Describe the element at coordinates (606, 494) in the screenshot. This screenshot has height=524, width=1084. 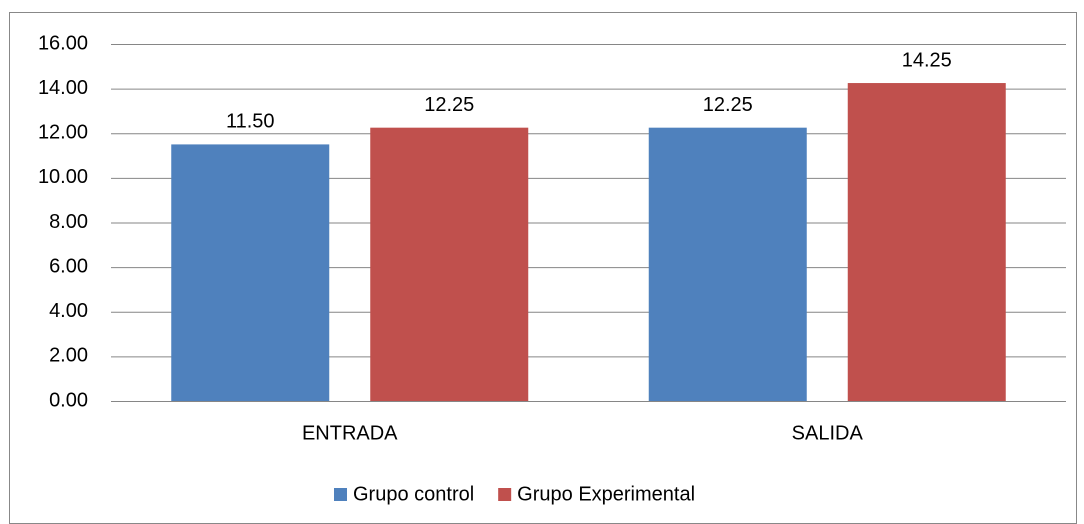
I see `legend-label: Grupo Experimental` at that location.